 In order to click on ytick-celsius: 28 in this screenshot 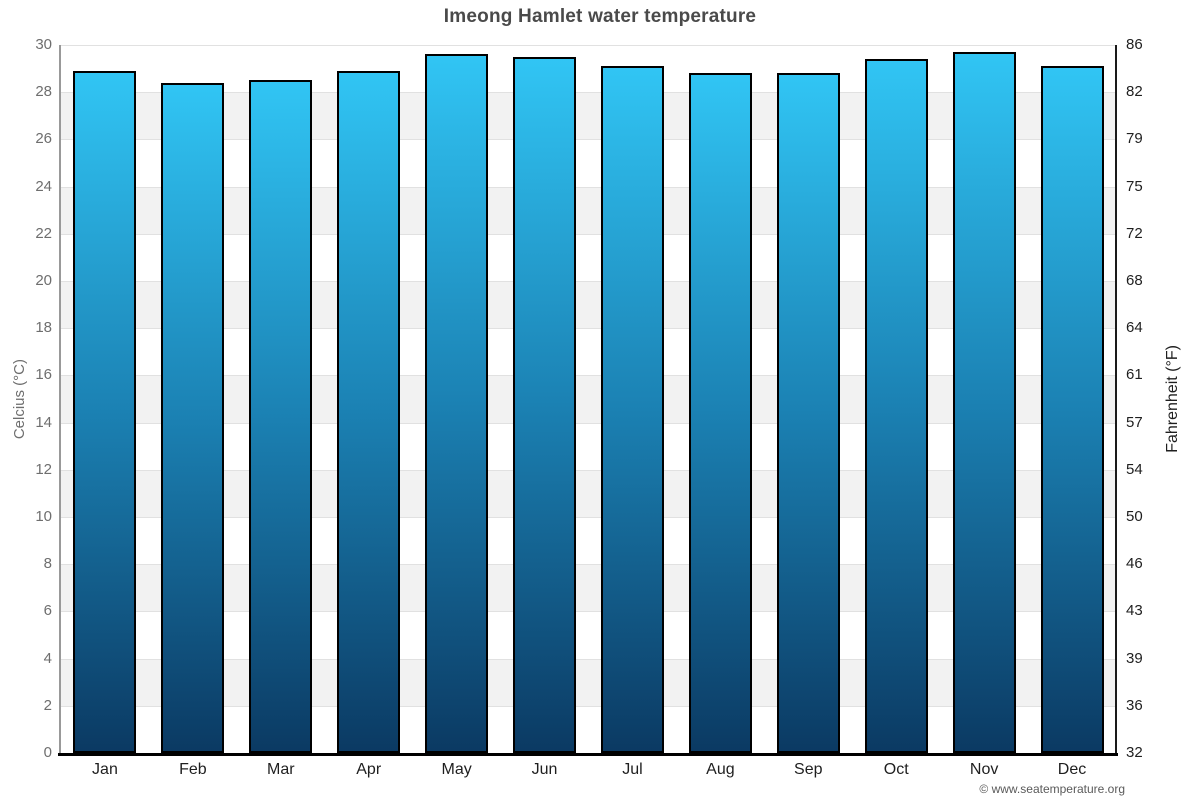, I will do `click(43, 92)`.